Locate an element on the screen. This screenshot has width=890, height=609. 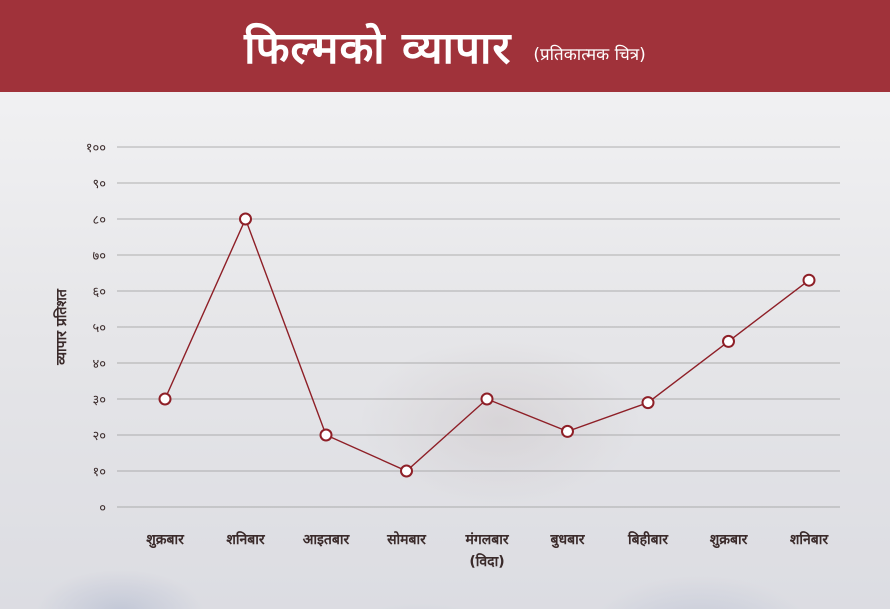
y-tick-label: ४० is located at coordinates (99, 364).